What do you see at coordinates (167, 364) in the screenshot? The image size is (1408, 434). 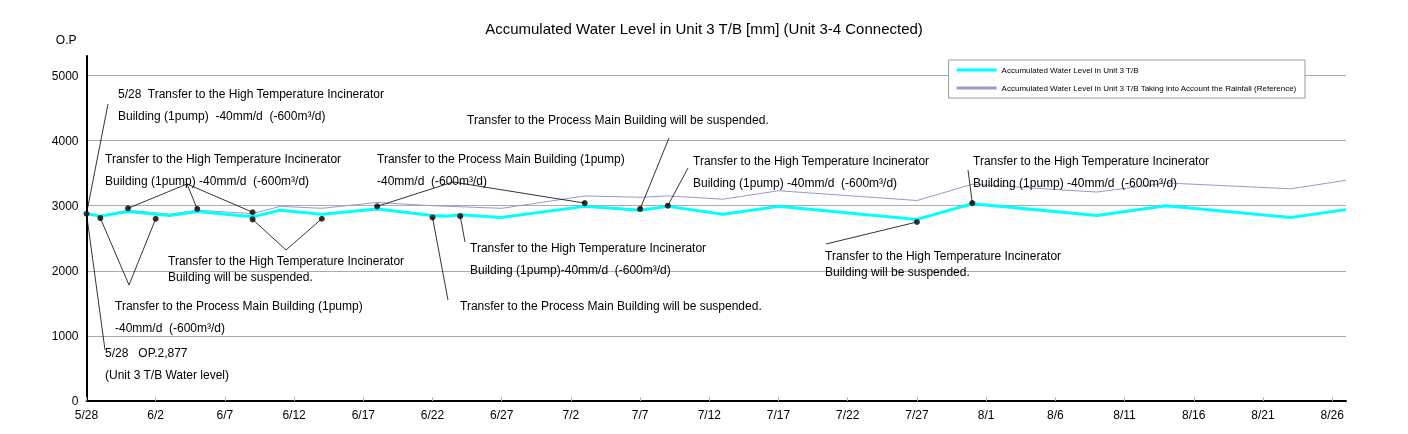 I see `annotation: 5/28 OP.2,877 (Unit 3 T/B Water level)` at bounding box center [167, 364].